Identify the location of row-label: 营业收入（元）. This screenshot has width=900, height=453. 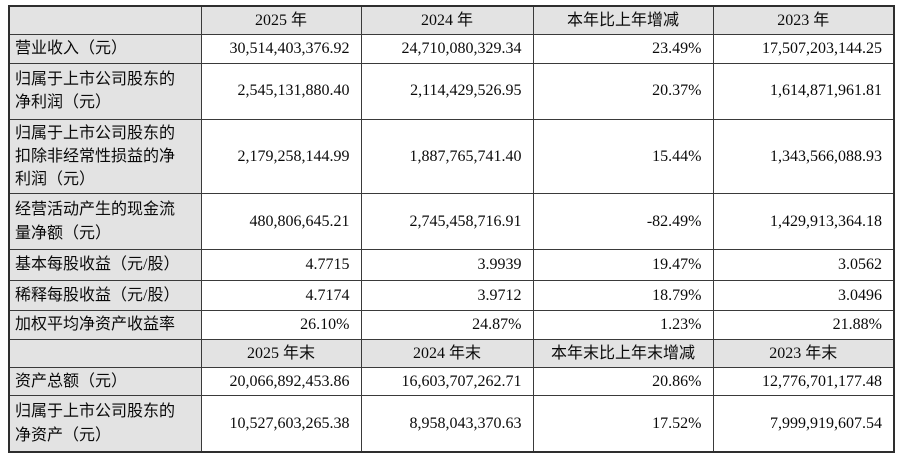
(105, 48).